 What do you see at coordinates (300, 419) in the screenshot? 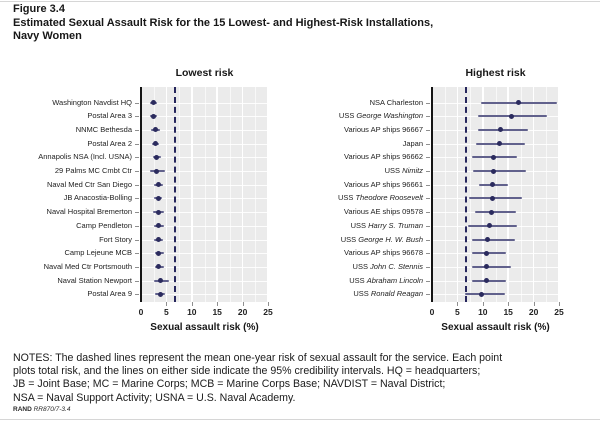
I see `bottom-border-line` at bounding box center [300, 419].